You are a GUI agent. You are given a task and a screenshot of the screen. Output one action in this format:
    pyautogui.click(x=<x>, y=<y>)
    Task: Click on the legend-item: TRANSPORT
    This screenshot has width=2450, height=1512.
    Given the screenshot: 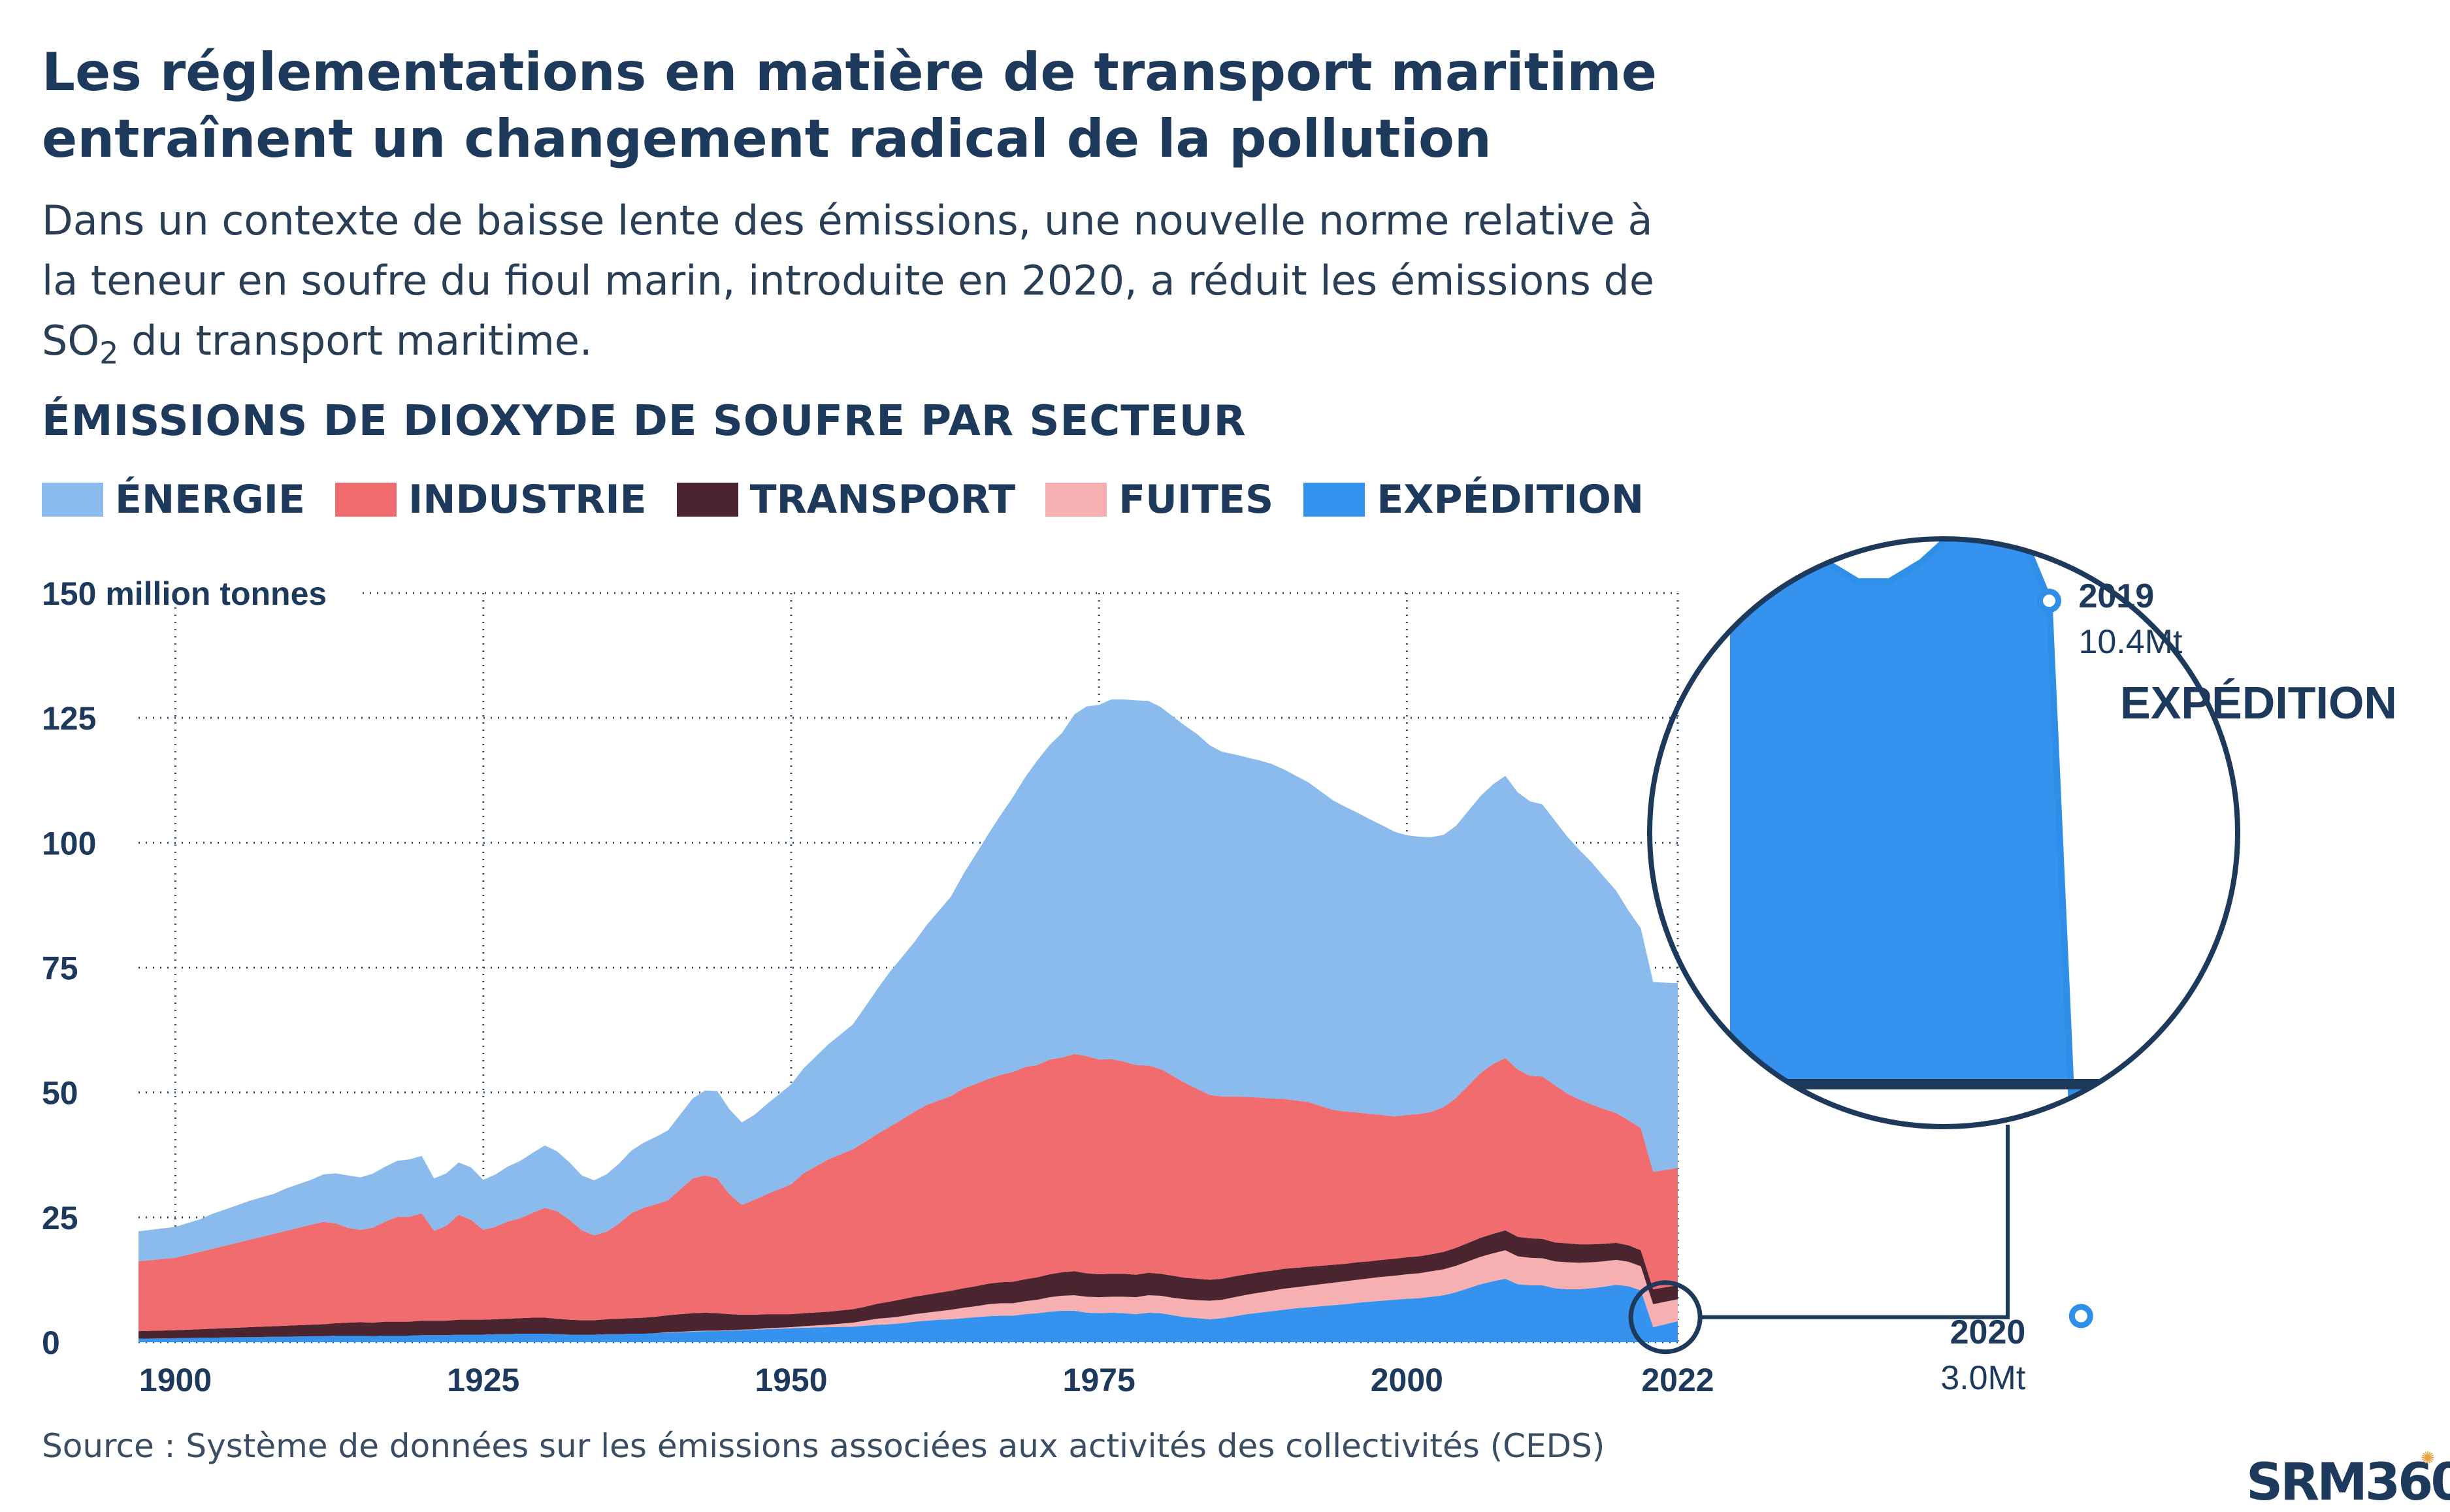 What is the action you would take?
    pyautogui.click(x=846, y=500)
    